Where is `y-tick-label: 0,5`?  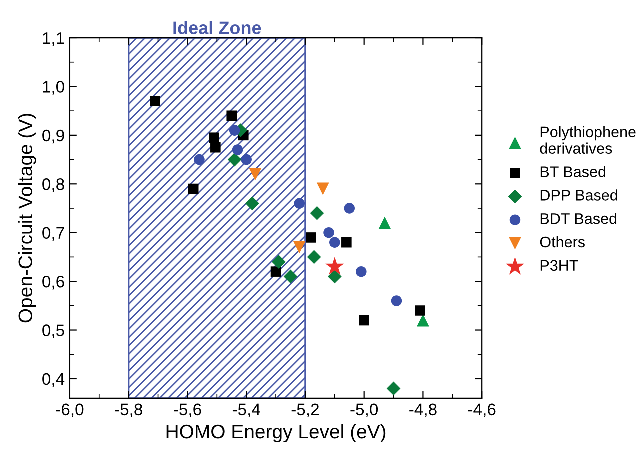 y-tick-label: 0,5 is located at coordinates (53, 331).